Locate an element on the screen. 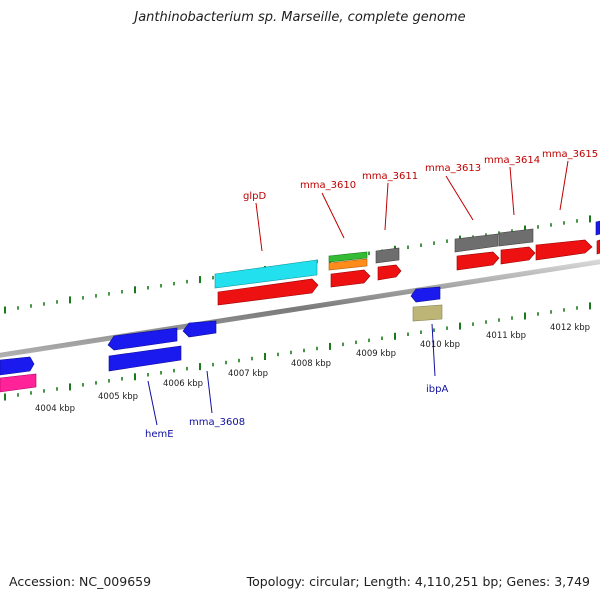 Image resolution: width=600 pixels, height=600 pixels. tick-label: 4006 kbp is located at coordinates (183, 384).